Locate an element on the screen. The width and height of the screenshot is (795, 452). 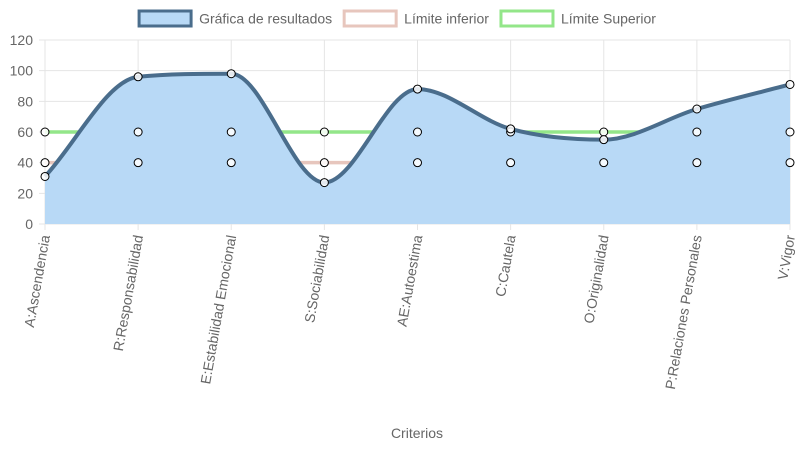
legend-item: Límite Superior is located at coordinates (577, 18).